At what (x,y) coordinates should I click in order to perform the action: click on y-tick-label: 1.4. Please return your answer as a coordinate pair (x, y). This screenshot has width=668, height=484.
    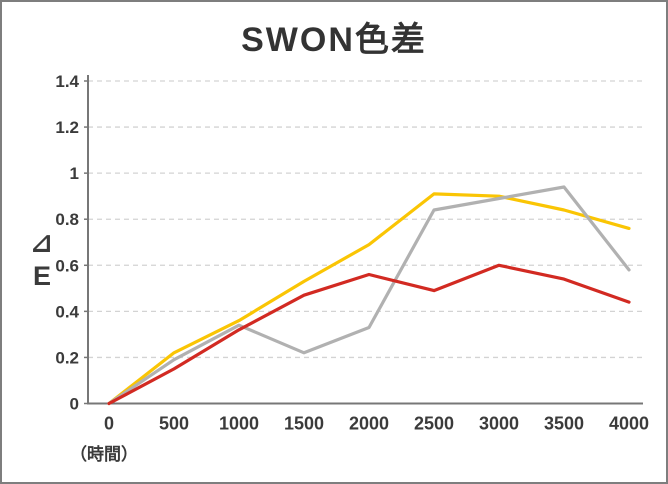
    Looking at the image, I should click on (67, 81).